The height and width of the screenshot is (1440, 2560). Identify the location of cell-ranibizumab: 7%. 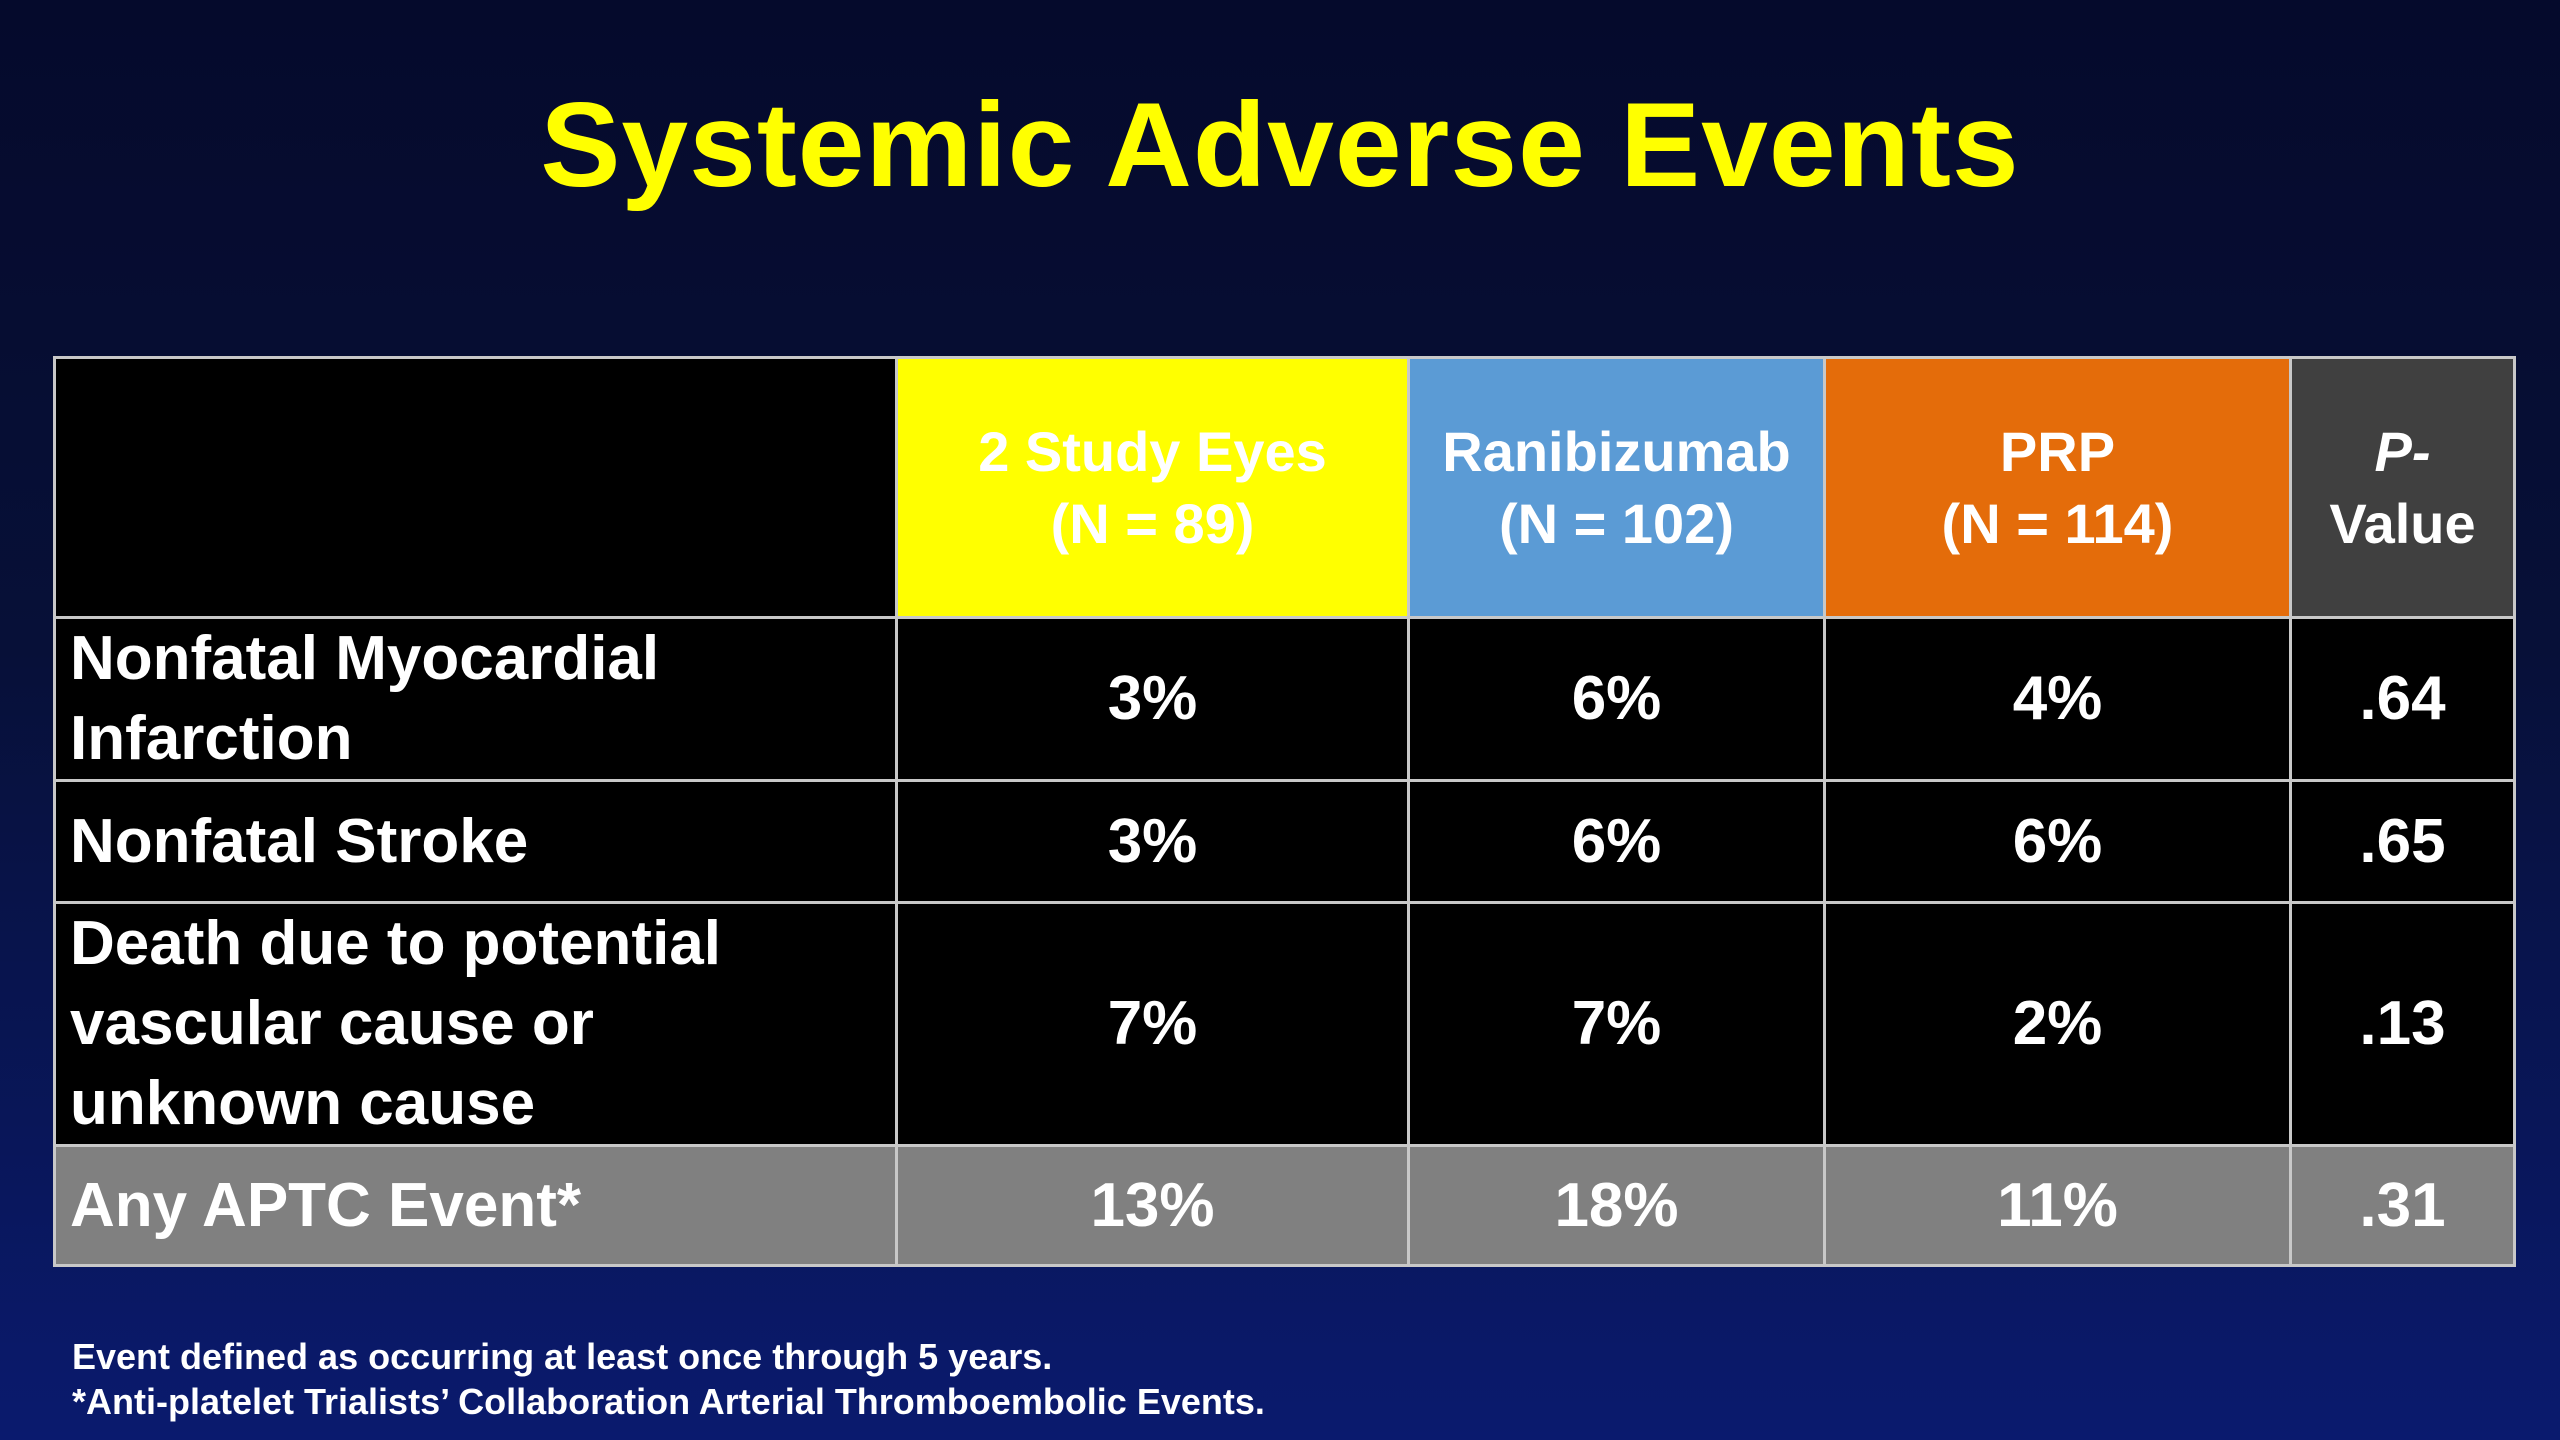
(1616, 1024).